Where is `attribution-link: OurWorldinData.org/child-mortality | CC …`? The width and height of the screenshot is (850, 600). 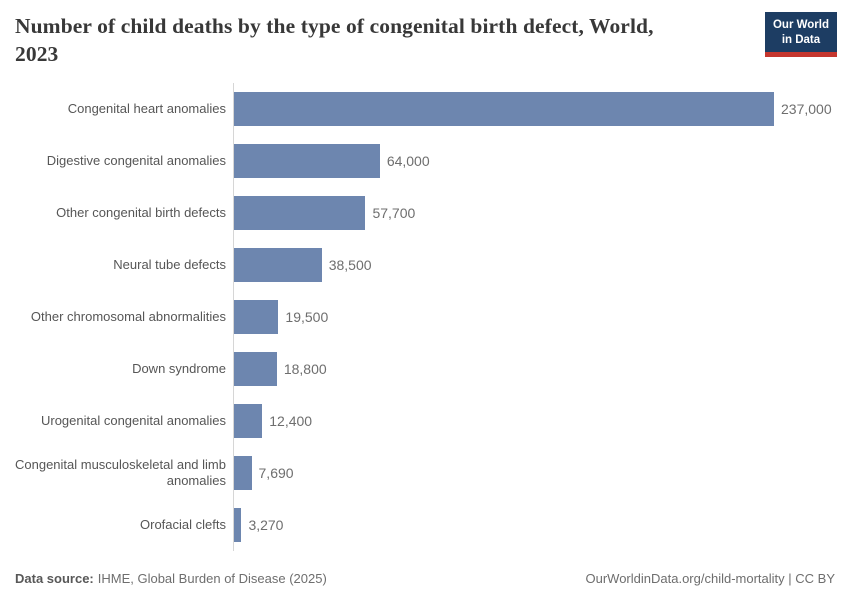 attribution-link: OurWorldinData.org/child-mortality | CC … is located at coordinates (710, 578).